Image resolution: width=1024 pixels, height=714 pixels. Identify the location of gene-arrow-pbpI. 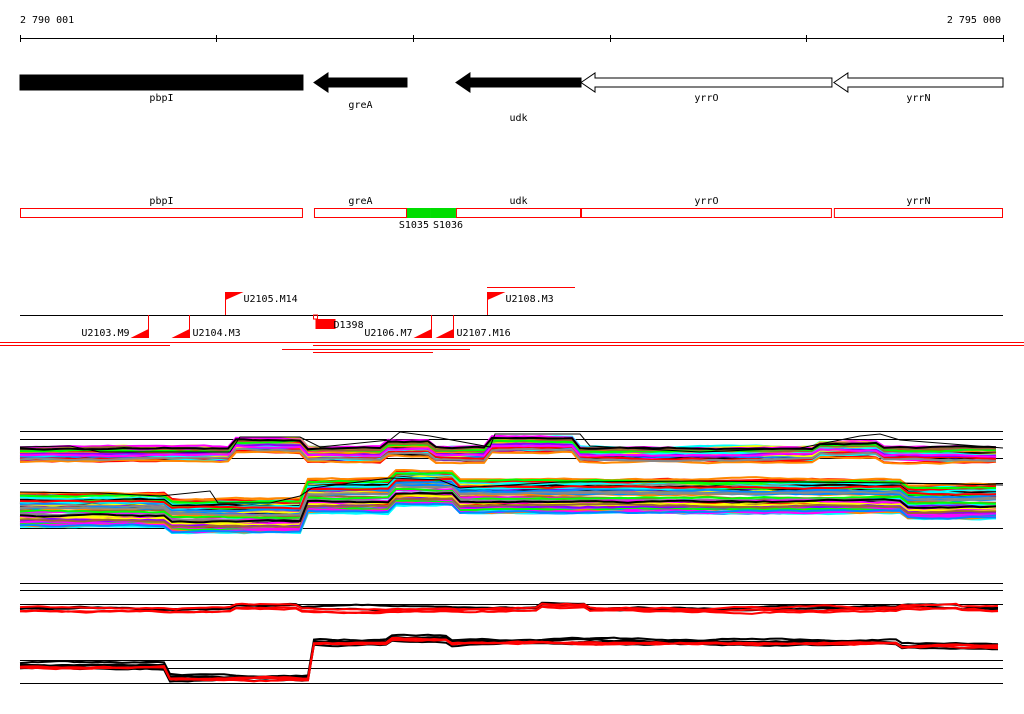
(161, 82).